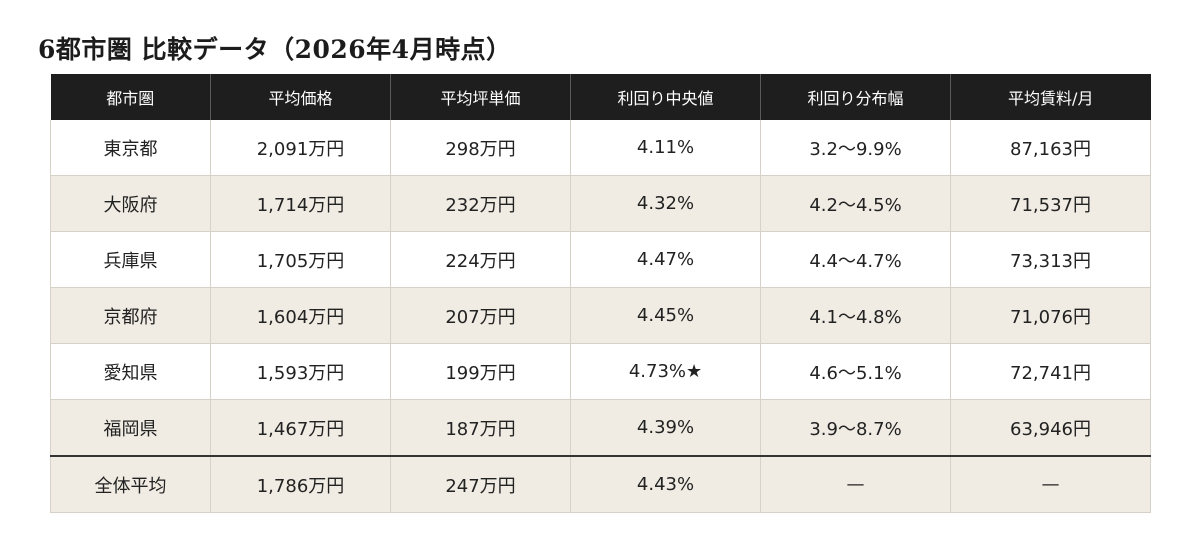 The width and height of the screenshot is (1200, 558). Describe the element at coordinates (665, 371) in the screenshot. I see `yield-cell-highlight: 4.73%★` at that location.